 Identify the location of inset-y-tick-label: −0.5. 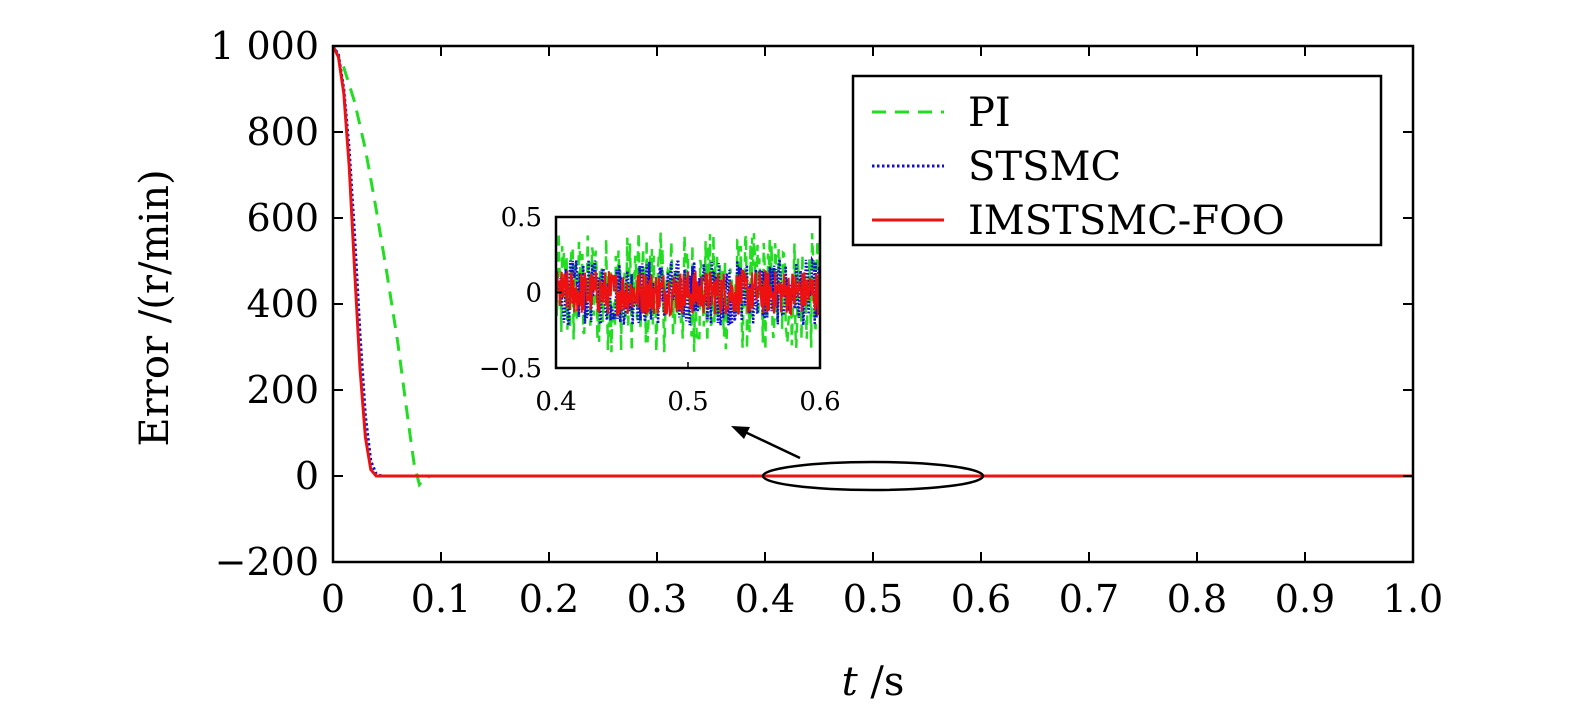
(510, 369).